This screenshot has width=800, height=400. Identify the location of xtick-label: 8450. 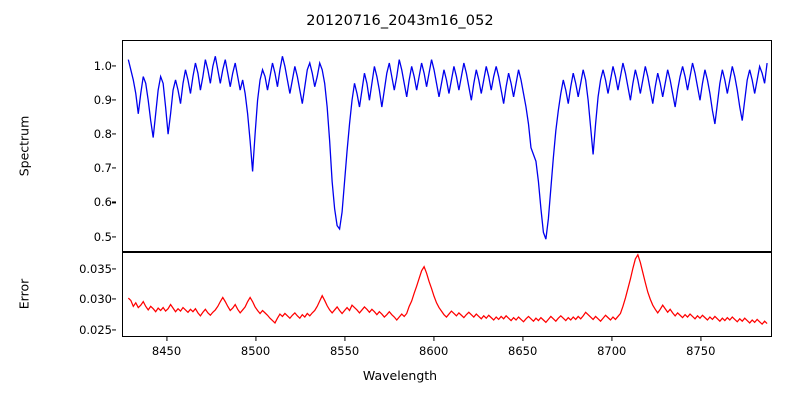
(166, 351).